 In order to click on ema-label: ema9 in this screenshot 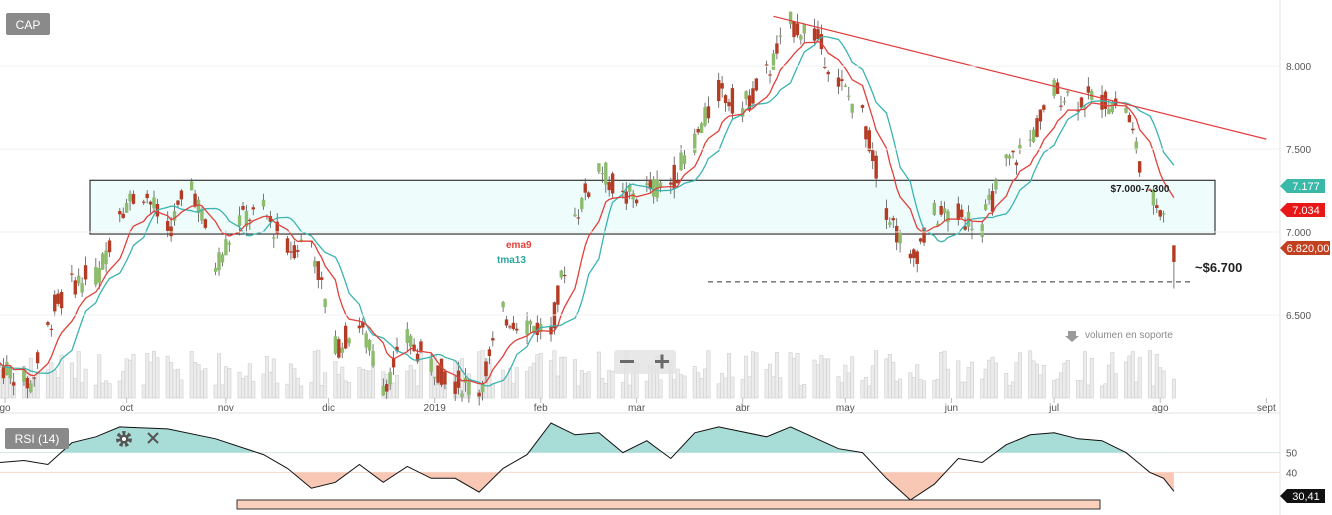, I will do `click(519, 245)`.